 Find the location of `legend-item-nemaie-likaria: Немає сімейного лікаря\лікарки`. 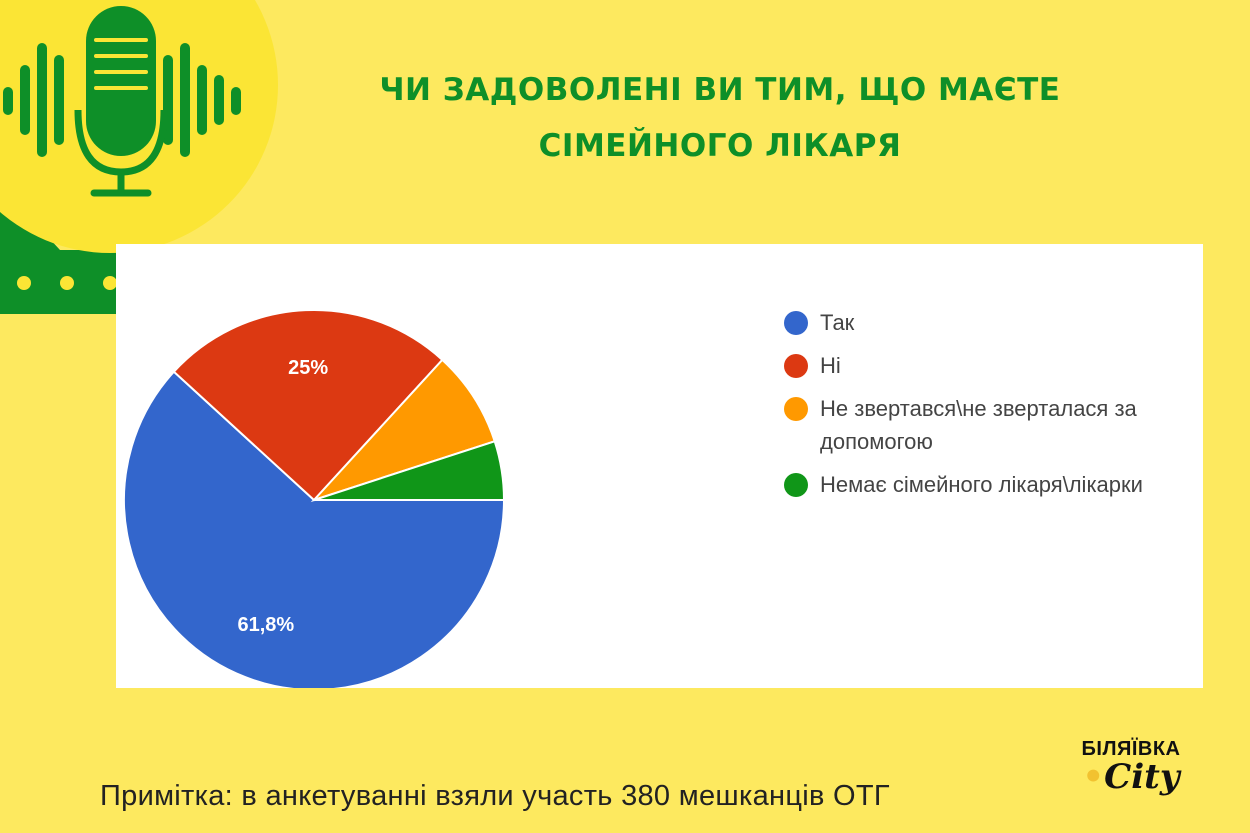

legend-item-nemaie-likaria: Немає сімейного лікаря\лікарки is located at coordinates (989, 486).